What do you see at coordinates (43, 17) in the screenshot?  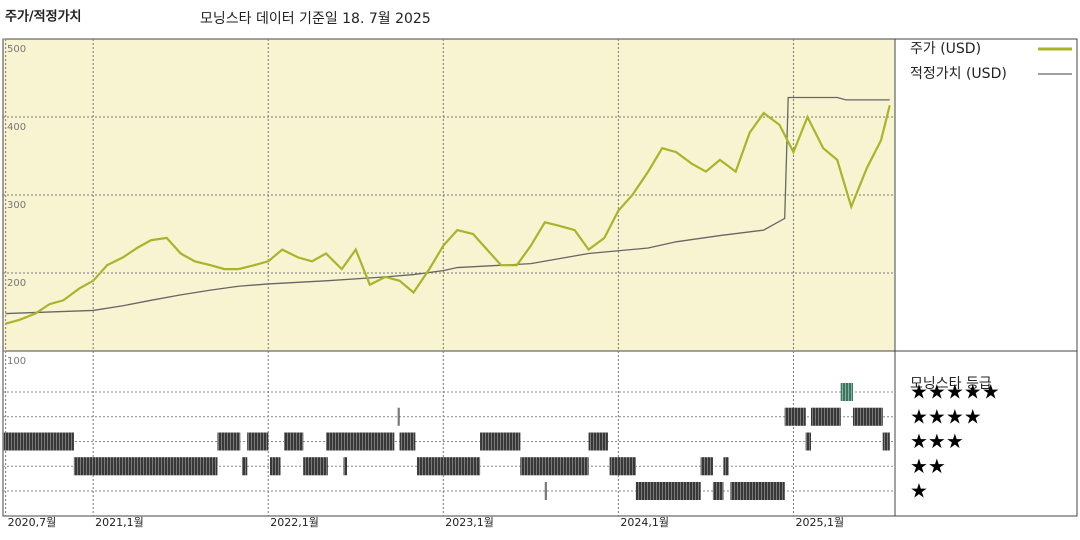 I see `chart-title: 주가/적정가치` at bounding box center [43, 17].